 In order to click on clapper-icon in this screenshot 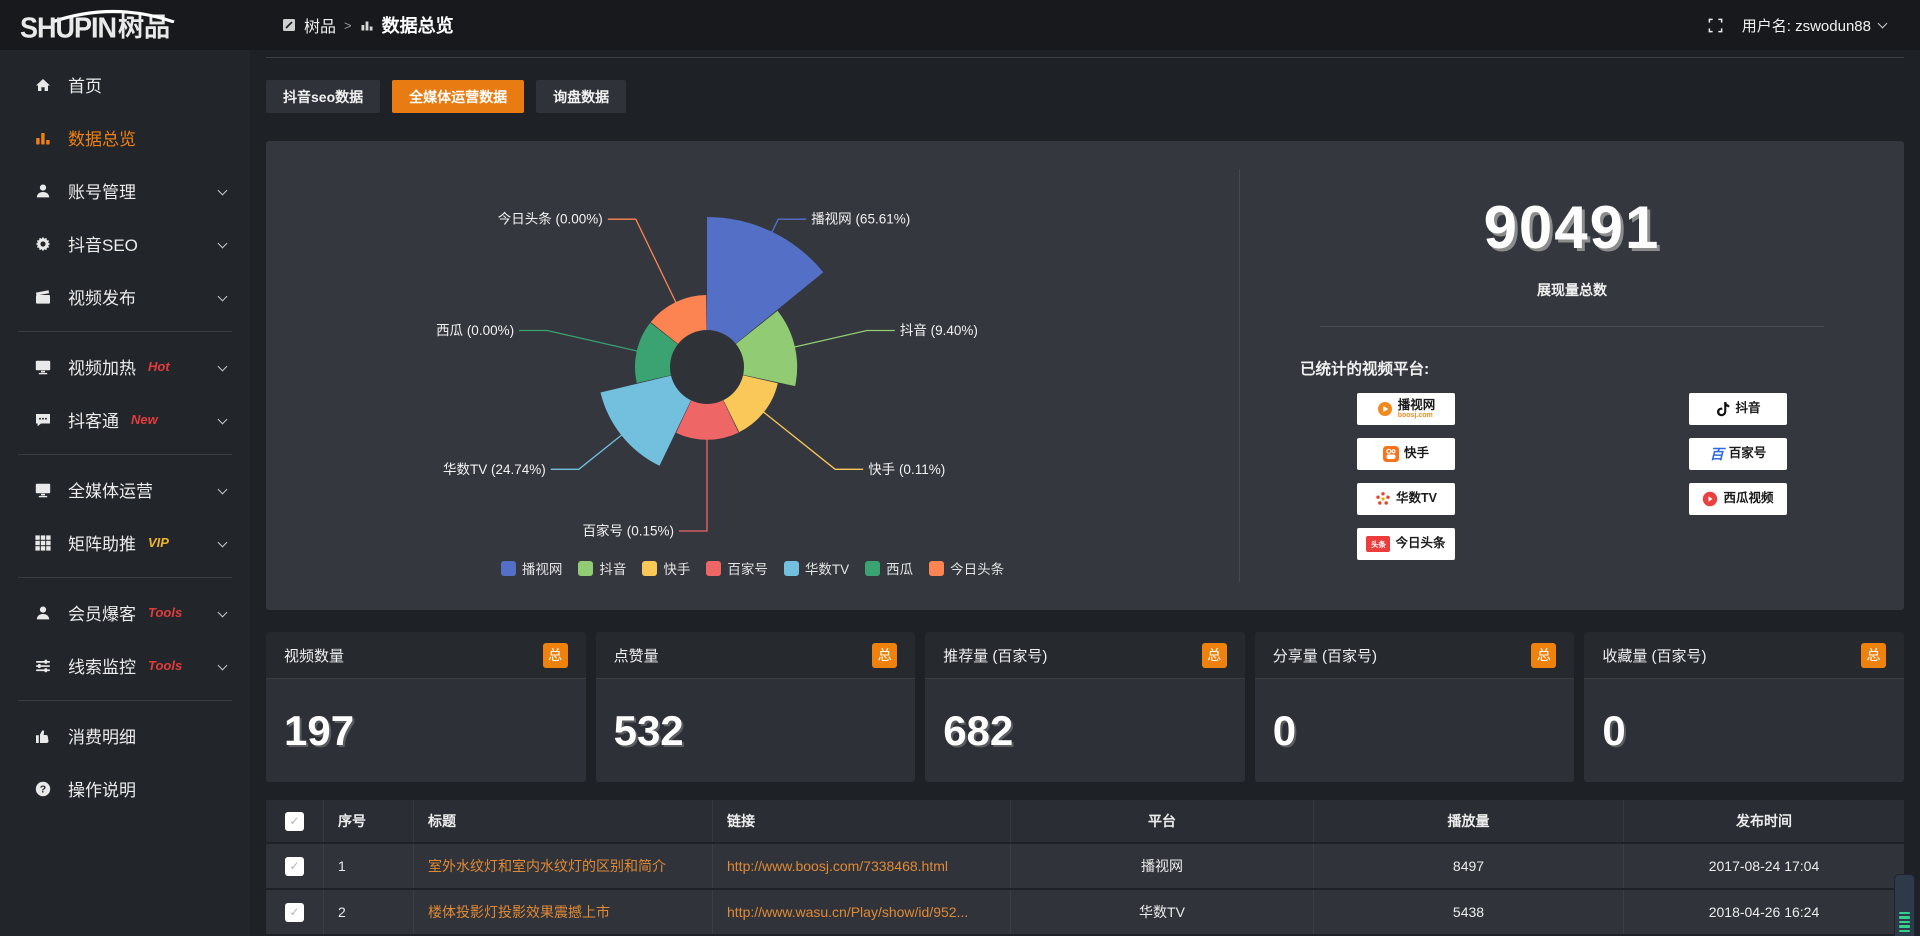, I will do `click(43, 297)`.